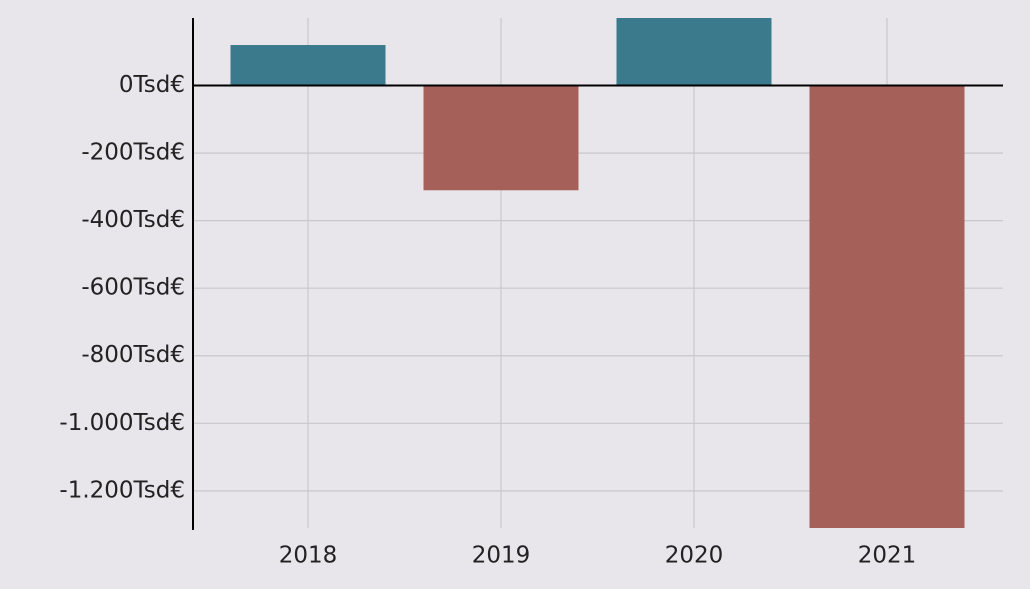  What do you see at coordinates (887, 556) in the screenshot?
I see `x-tick-label: 2021` at bounding box center [887, 556].